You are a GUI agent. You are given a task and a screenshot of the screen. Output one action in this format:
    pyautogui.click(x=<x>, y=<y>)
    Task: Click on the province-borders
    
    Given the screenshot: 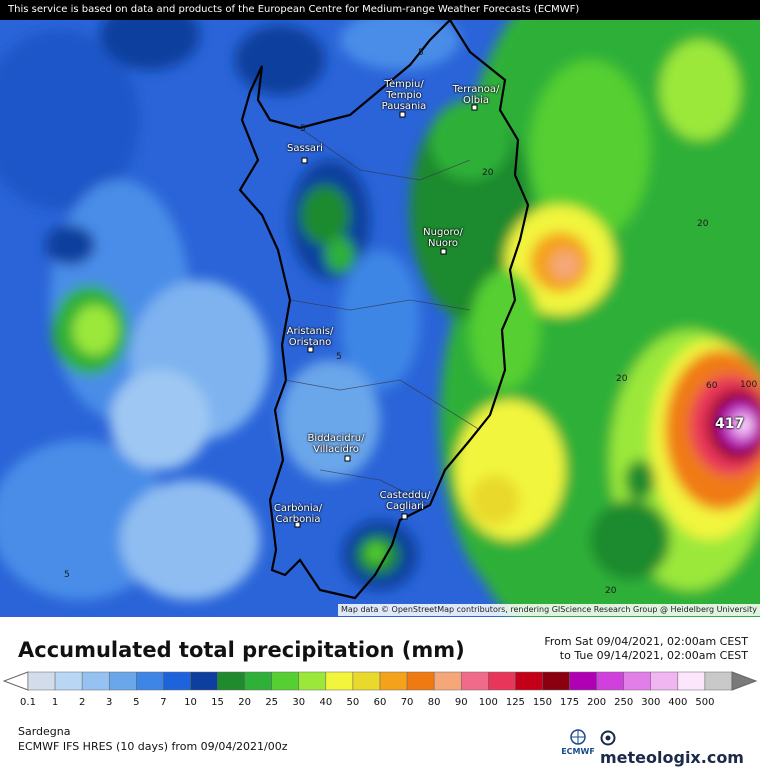 What is the action you would take?
    pyautogui.click(x=382, y=316)
    